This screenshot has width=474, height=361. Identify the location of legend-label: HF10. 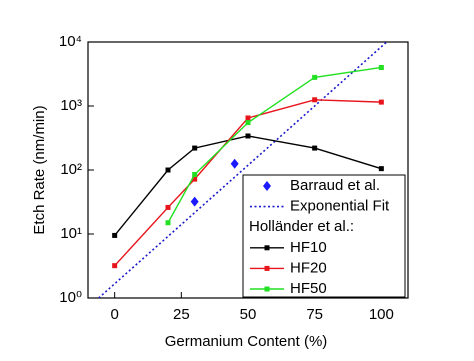
(308, 247).